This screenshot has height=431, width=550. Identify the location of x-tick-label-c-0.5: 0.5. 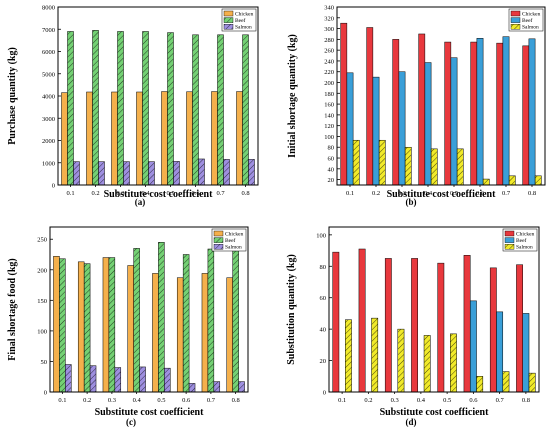
(161, 400).